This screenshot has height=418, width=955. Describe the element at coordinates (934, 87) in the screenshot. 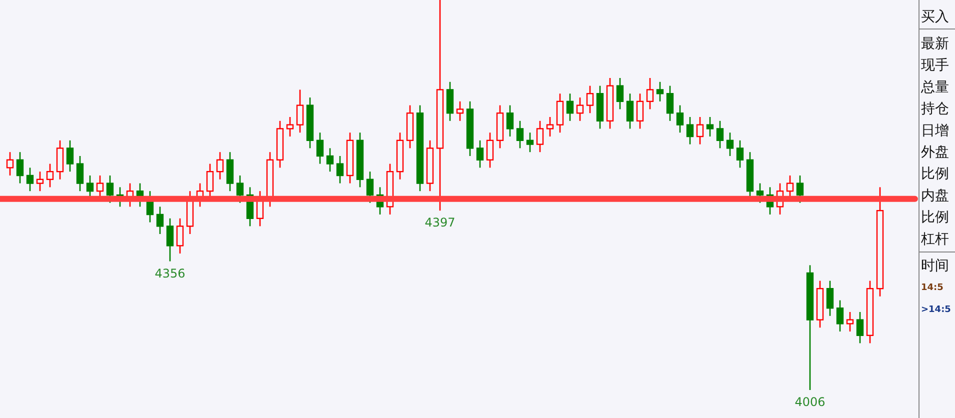

I see `text: 总量` at that location.